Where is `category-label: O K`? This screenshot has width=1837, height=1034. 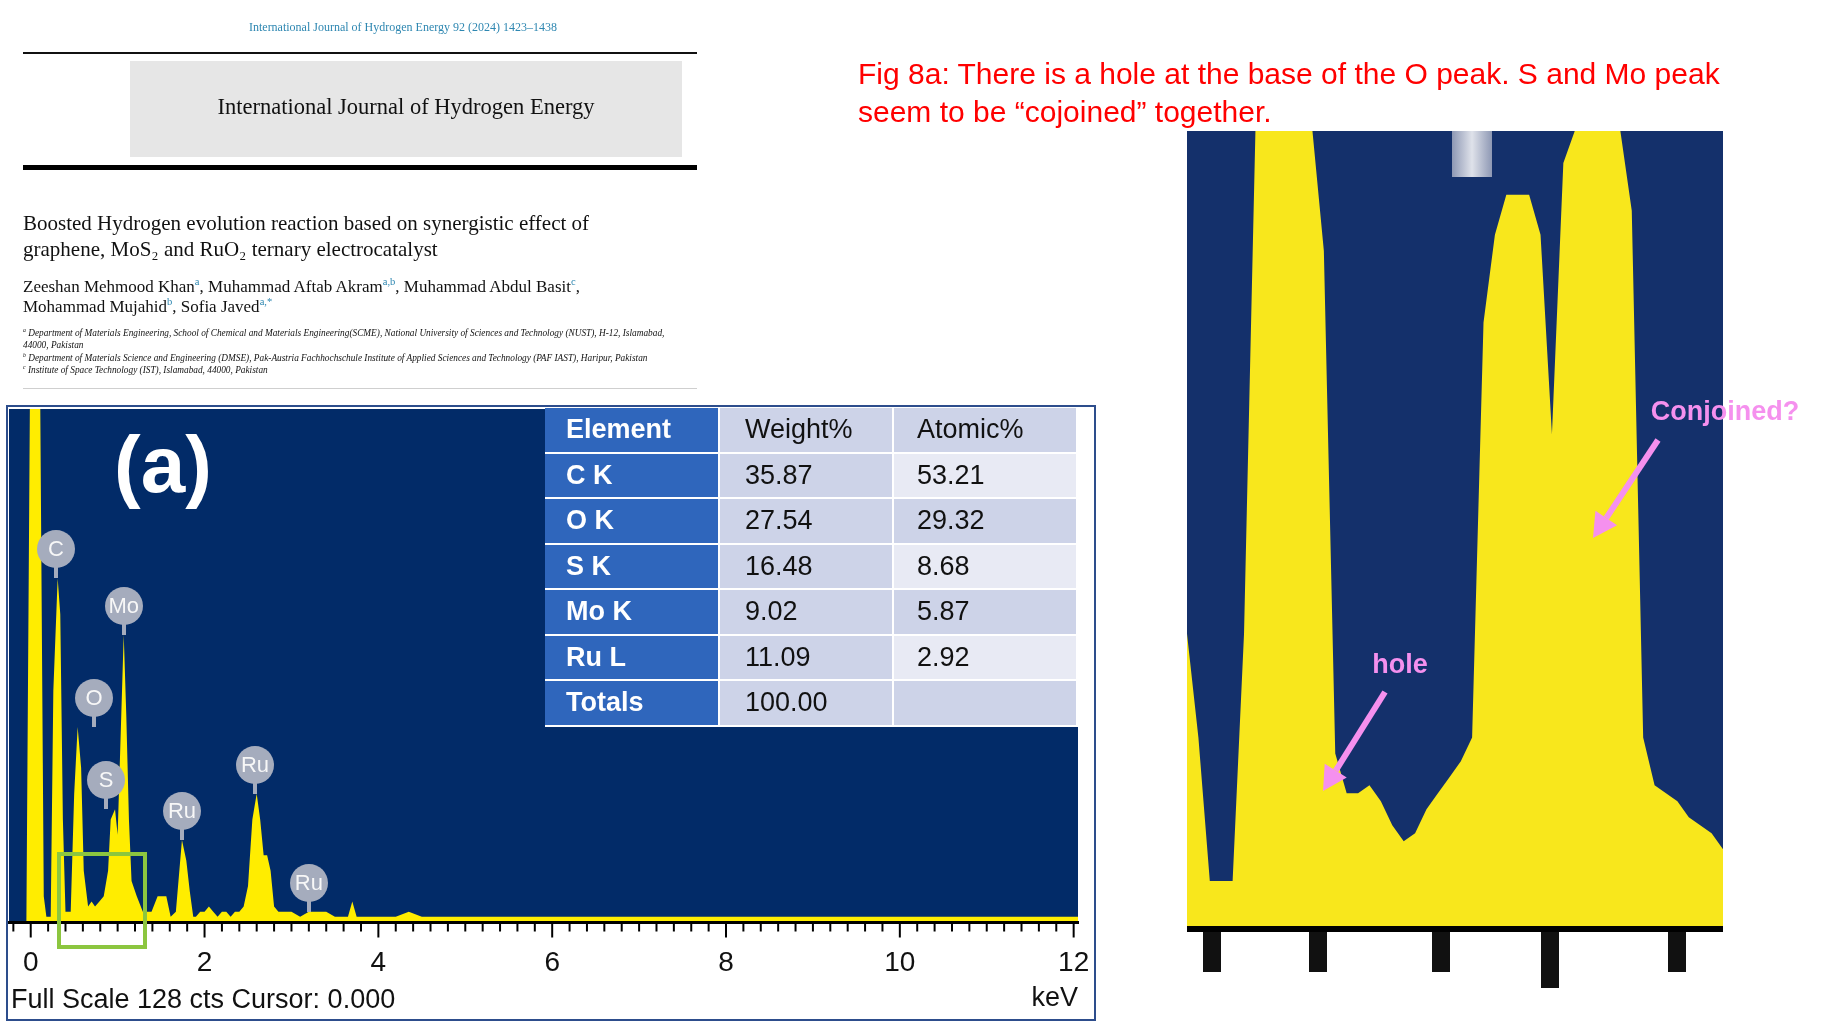
category-label: O K is located at coordinates (590, 520).